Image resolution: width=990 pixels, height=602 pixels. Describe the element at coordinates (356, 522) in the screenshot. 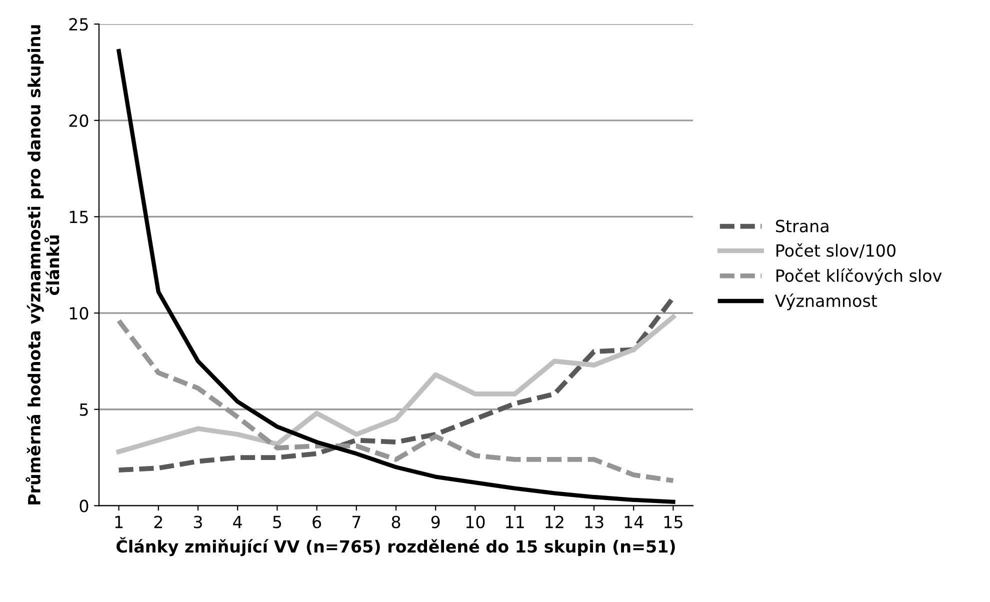

I see `x-tick-label: 7` at that location.